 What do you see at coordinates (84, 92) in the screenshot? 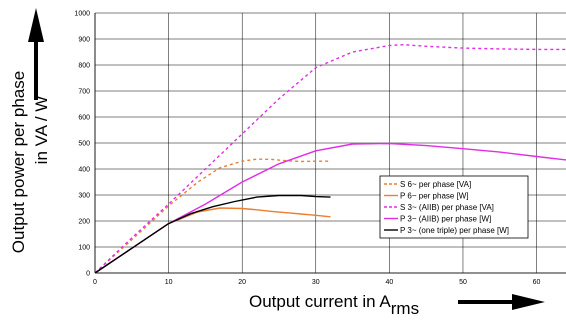
I see `y-tick-label: 700` at bounding box center [84, 92].